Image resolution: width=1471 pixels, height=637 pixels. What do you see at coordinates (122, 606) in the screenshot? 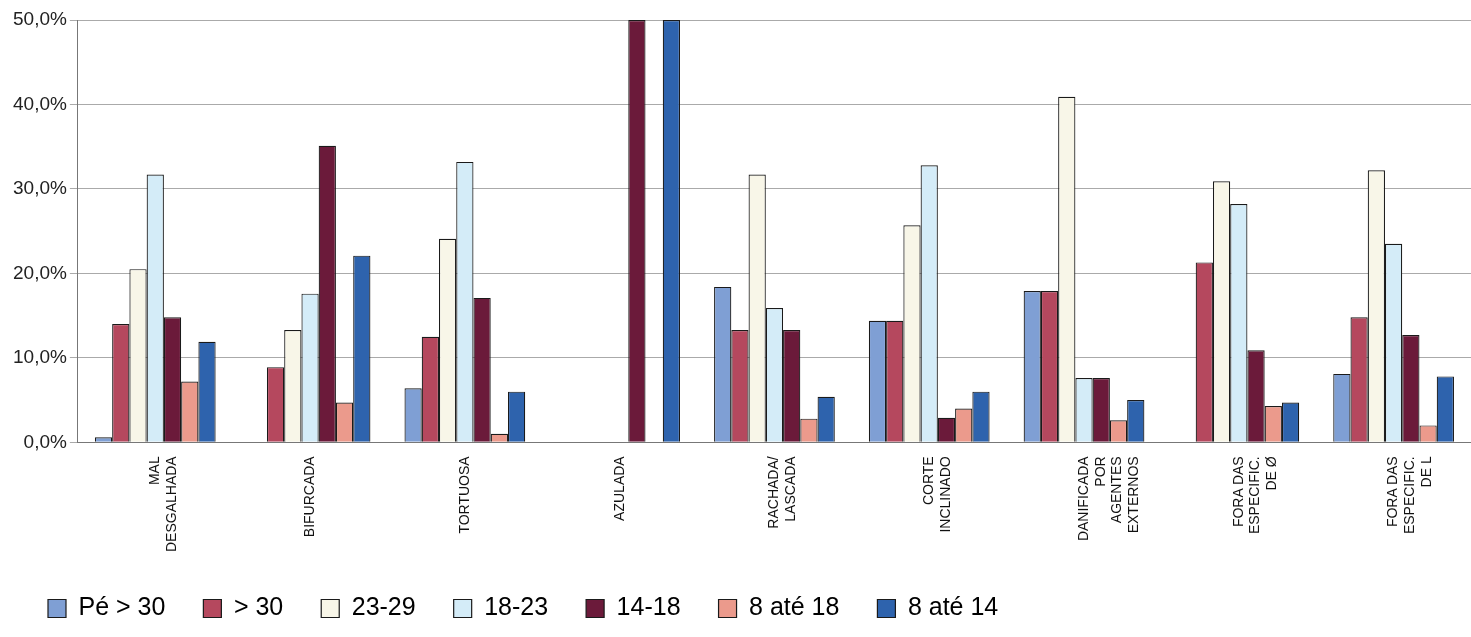
I see `legend-label: Pé > 30` at bounding box center [122, 606].